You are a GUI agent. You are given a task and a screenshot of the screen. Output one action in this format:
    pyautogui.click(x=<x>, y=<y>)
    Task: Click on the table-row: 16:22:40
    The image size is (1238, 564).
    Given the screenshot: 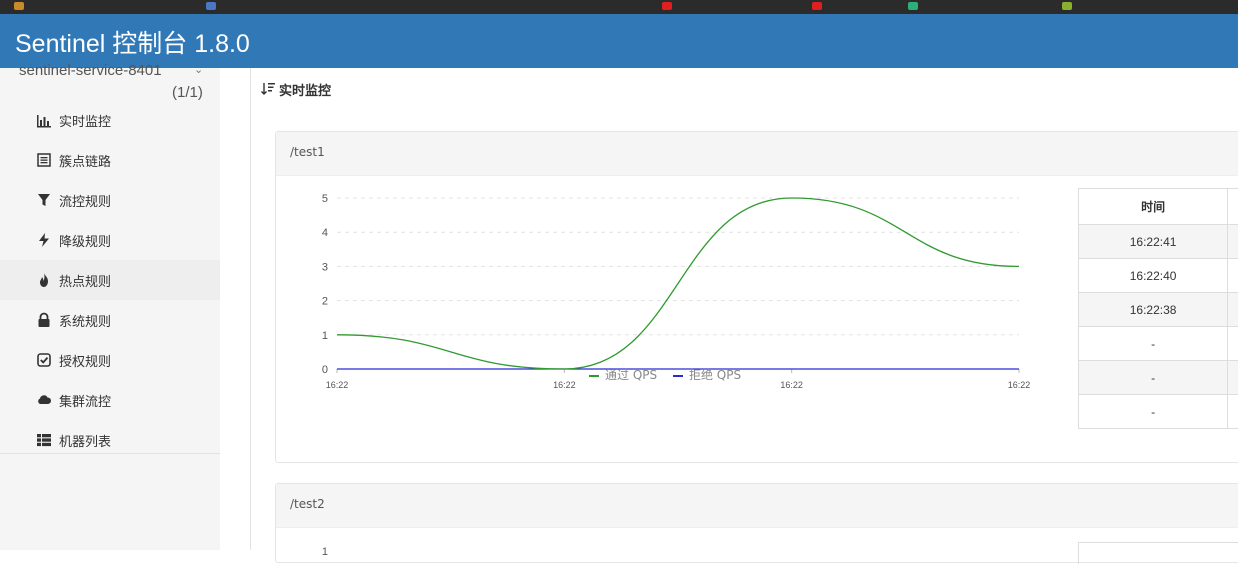 What is the action you would take?
    pyautogui.click(x=1158, y=276)
    